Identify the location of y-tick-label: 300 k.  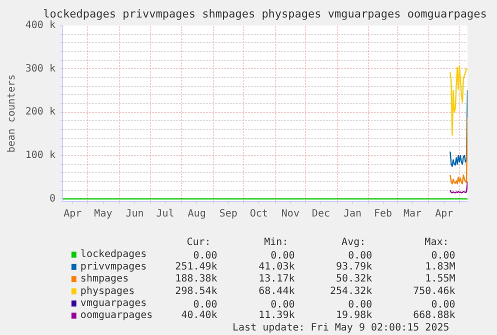
(40, 68).